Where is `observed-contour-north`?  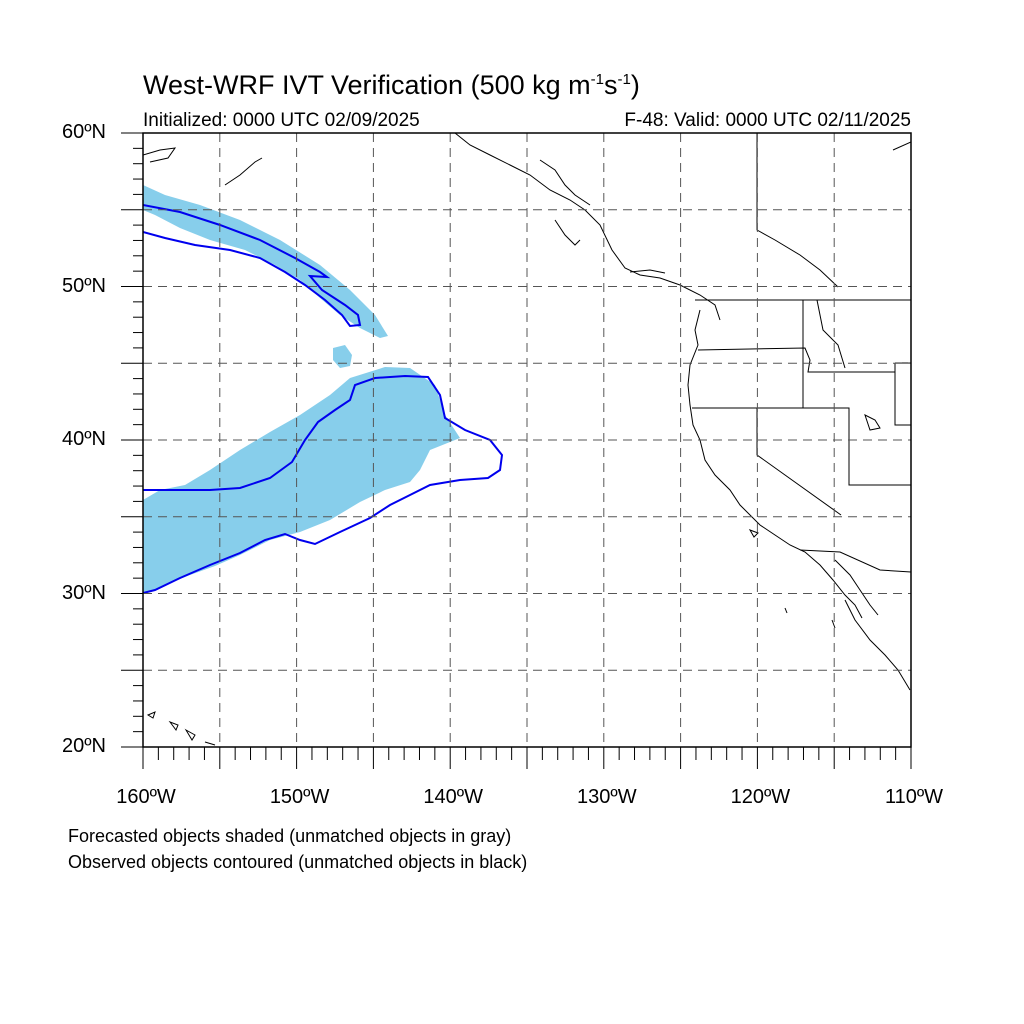 observed-contour-north is located at coordinates (252, 266).